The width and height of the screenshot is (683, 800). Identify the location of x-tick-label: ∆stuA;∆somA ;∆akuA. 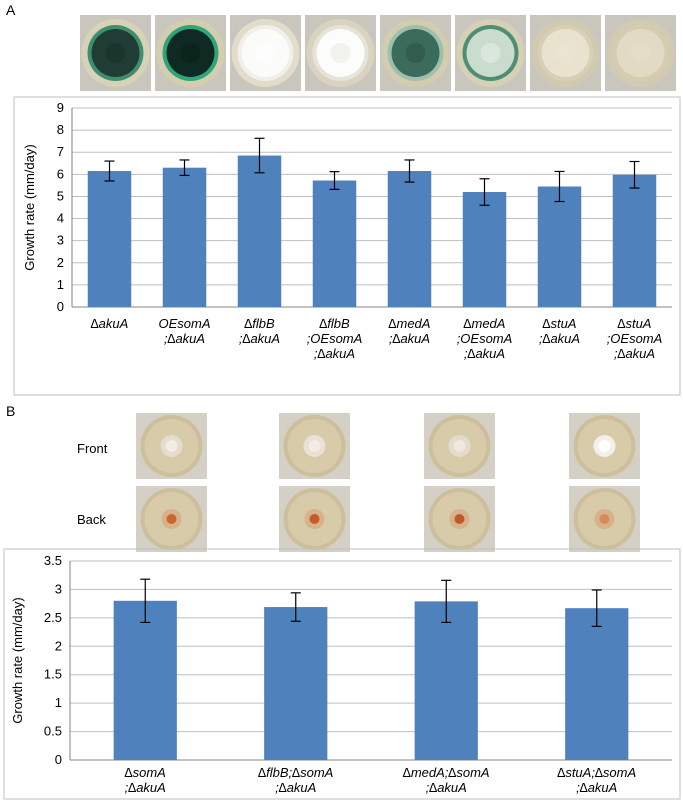
(596, 780).